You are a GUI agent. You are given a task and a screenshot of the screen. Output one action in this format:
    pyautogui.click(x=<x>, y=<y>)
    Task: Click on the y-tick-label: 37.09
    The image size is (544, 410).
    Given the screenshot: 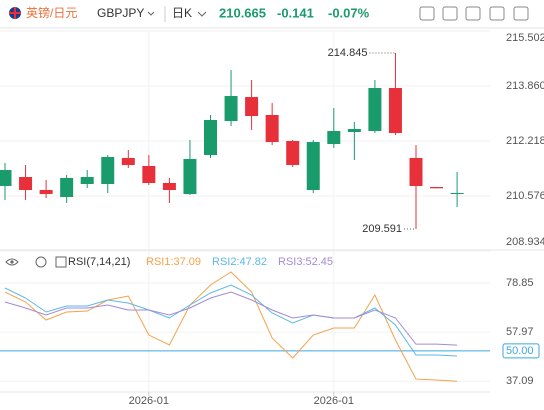 What is the action you would take?
    pyautogui.click(x=520, y=381)
    